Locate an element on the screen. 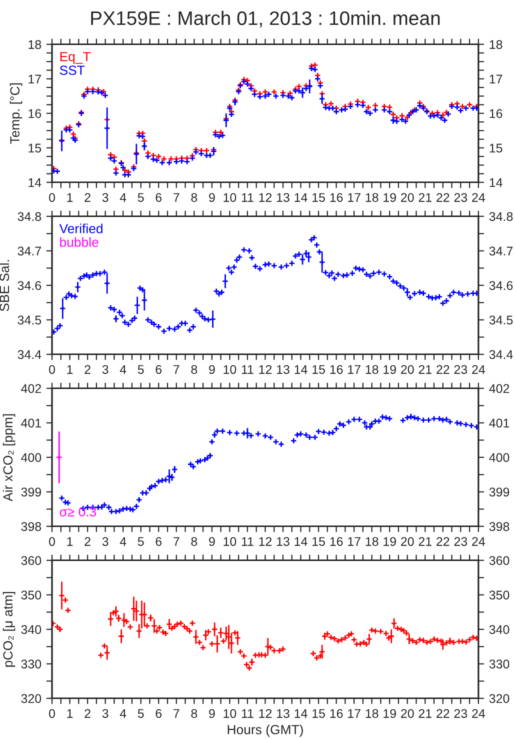  y2-tick-label: 398 is located at coordinates (499, 527).